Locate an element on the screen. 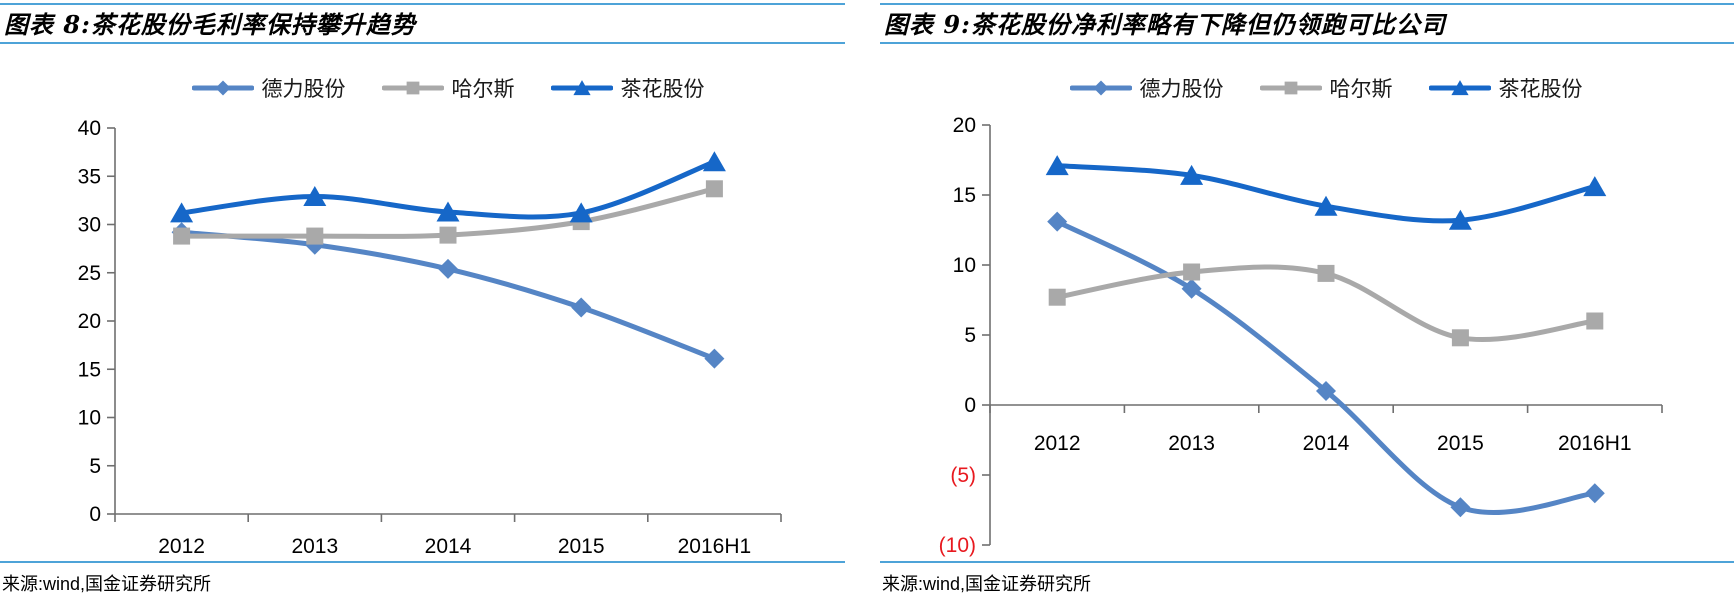  fig9-y-tick-label: 20 is located at coordinates (964, 125).